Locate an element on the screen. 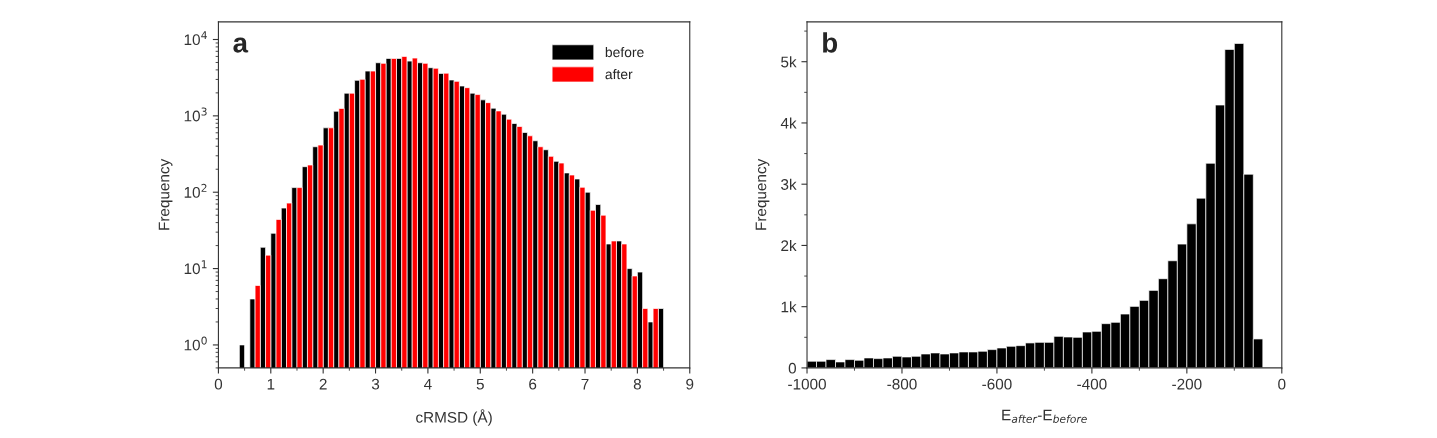  x-tick-label: 7 is located at coordinates (585, 384).